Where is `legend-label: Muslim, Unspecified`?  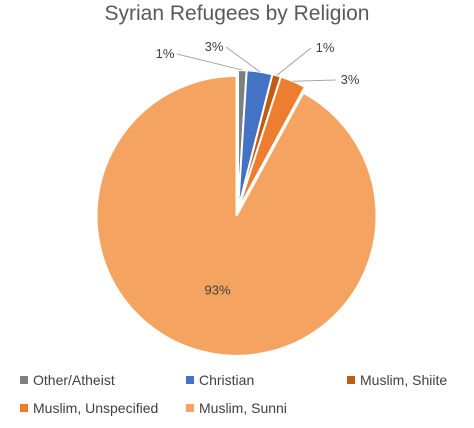 legend-label: Muslim, Unspecified is located at coordinates (96, 408).